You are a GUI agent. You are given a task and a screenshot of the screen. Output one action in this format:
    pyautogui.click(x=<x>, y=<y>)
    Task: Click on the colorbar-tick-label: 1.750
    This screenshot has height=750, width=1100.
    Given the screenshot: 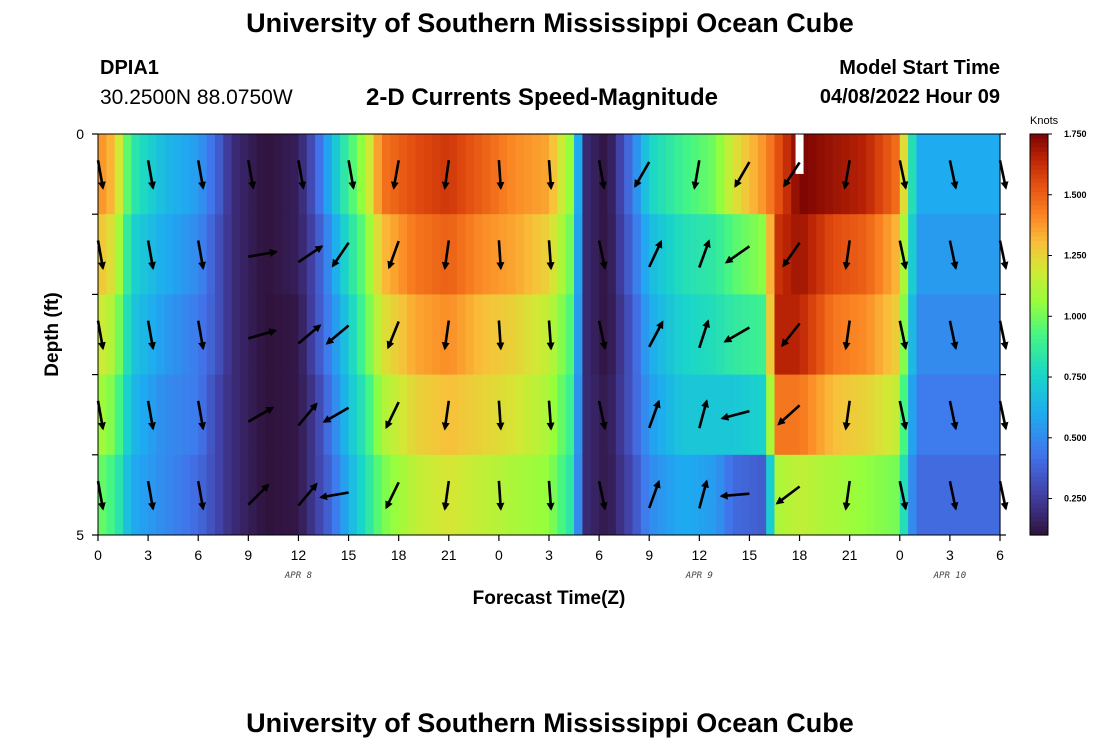 What is the action you would take?
    pyautogui.click(x=1075, y=134)
    